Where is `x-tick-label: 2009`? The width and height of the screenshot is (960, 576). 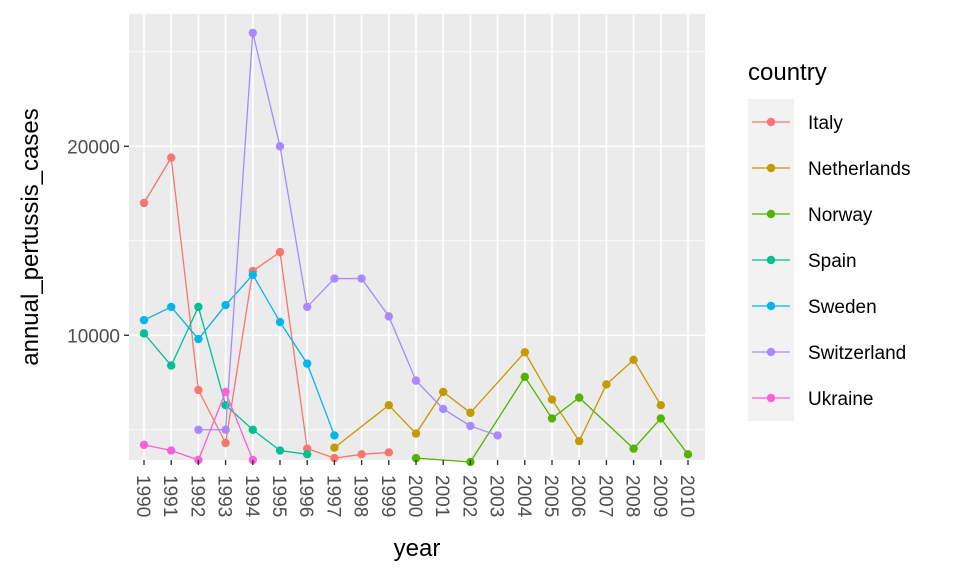 x-tick-label: 2009 is located at coordinates (659, 496).